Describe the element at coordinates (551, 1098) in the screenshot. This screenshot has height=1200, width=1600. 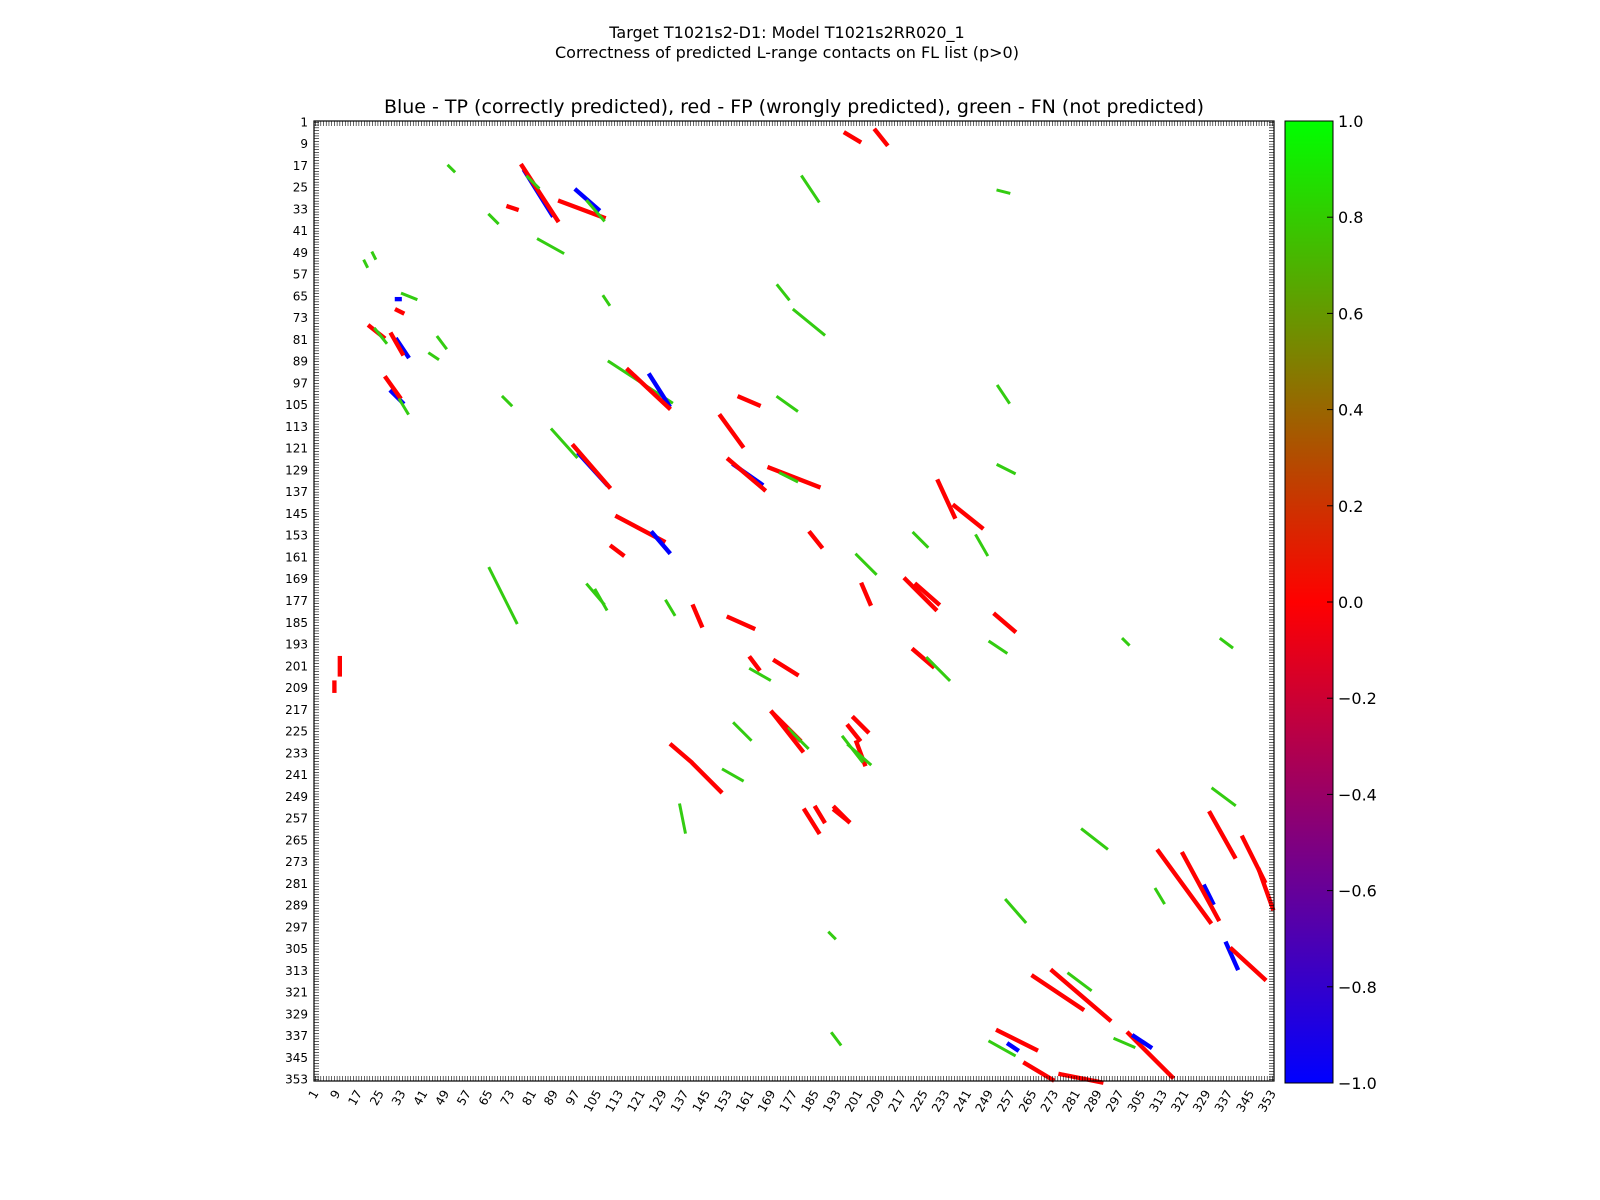
I see `x-tick-label-89: 89` at that location.